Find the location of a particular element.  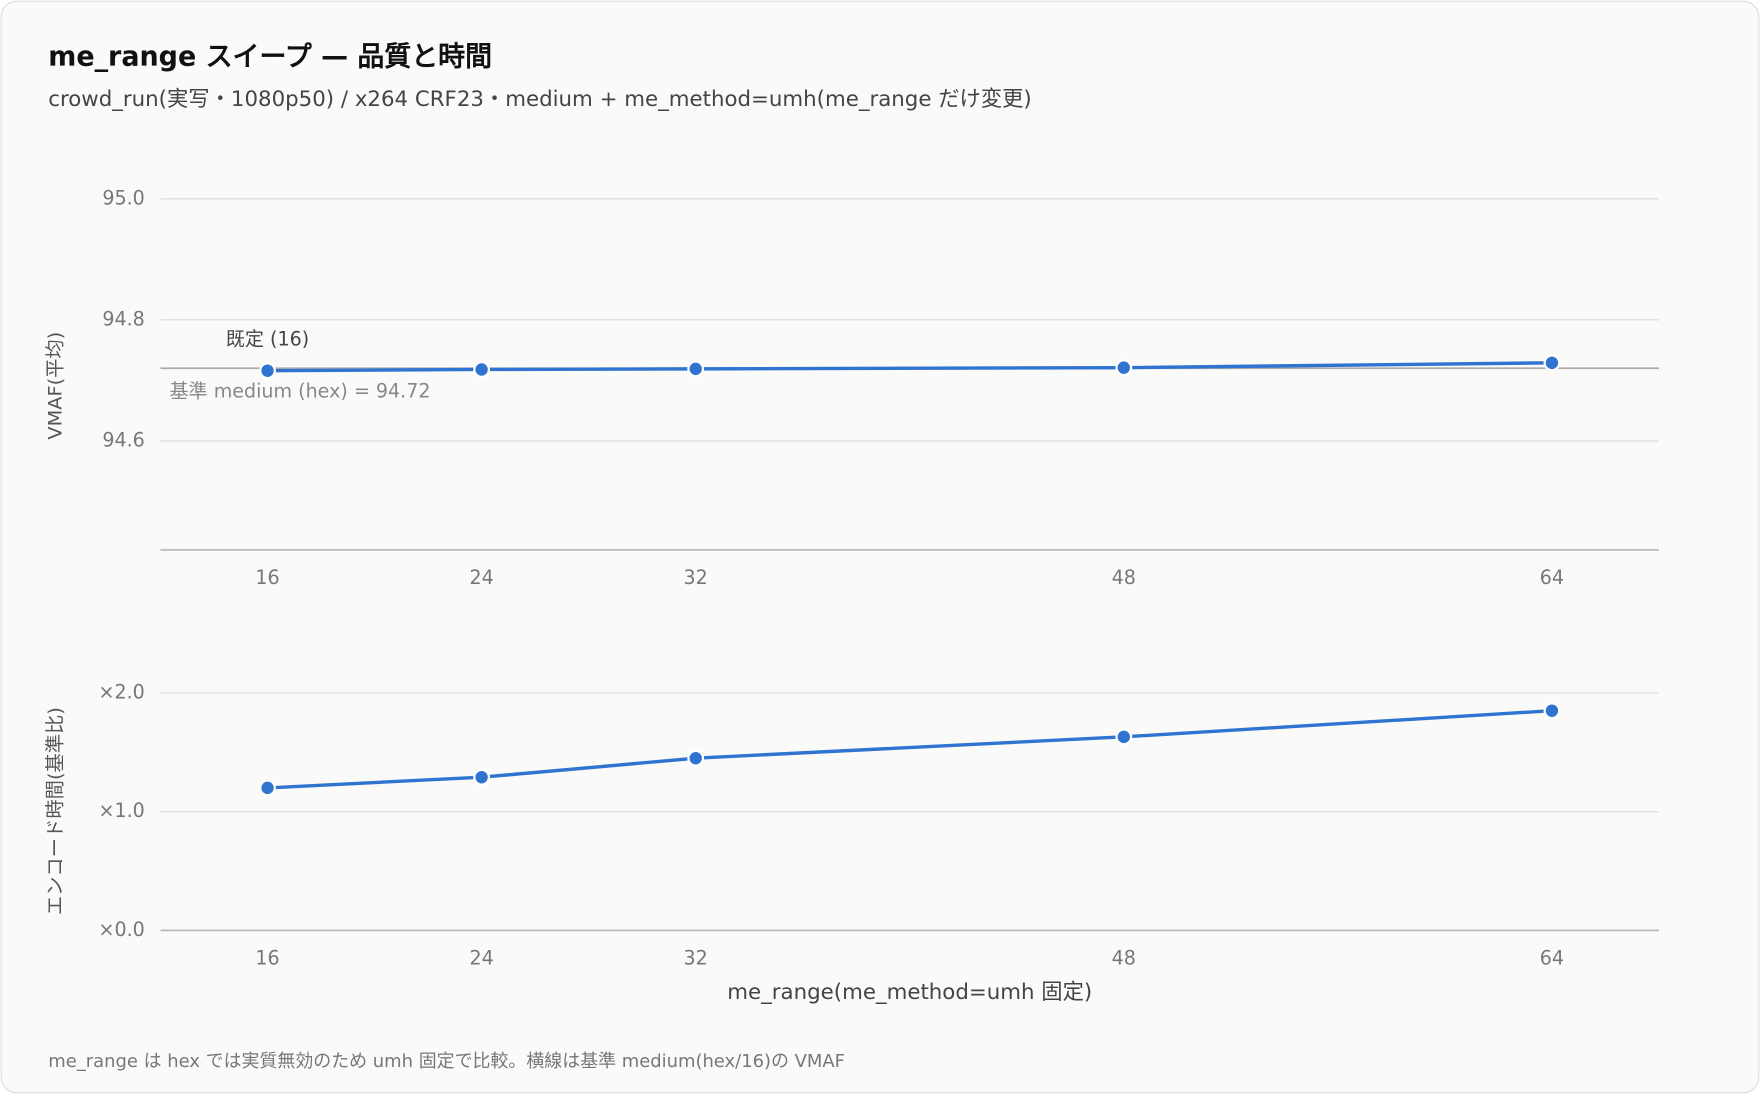

baseline-label: 基準 medium (hex) = 94.72 is located at coordinates (299, 391).